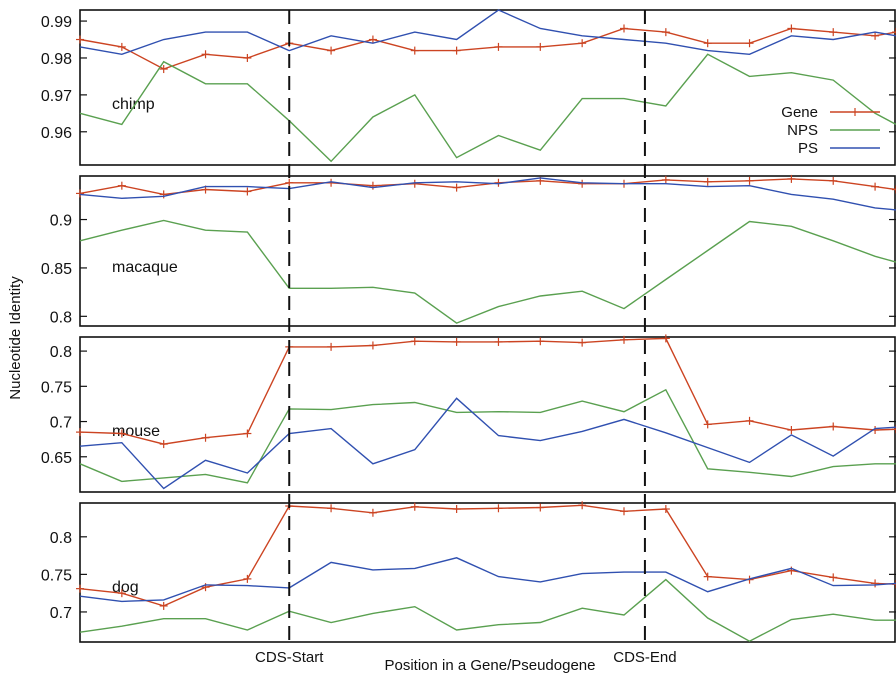  Describe the element at coordinates (145, 267) in the screenshot. I see `panel-label: macaque` at that location.